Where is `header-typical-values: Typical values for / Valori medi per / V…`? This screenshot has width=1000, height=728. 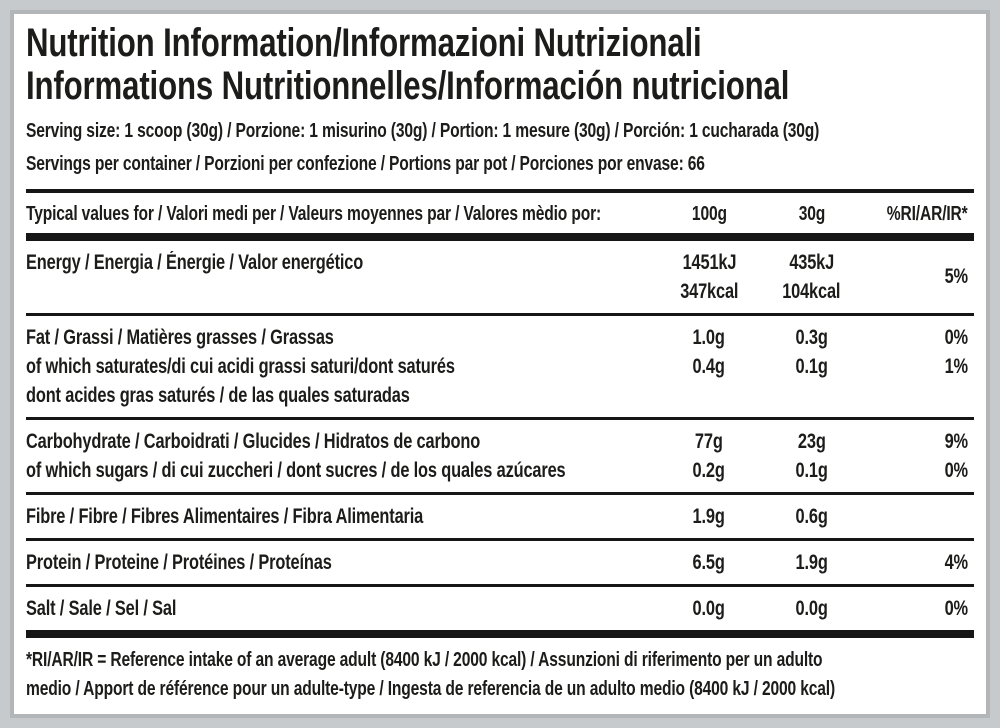
header-typical-values: Typical values for / Valori medi per / V… is located at coordinates (314, 214).